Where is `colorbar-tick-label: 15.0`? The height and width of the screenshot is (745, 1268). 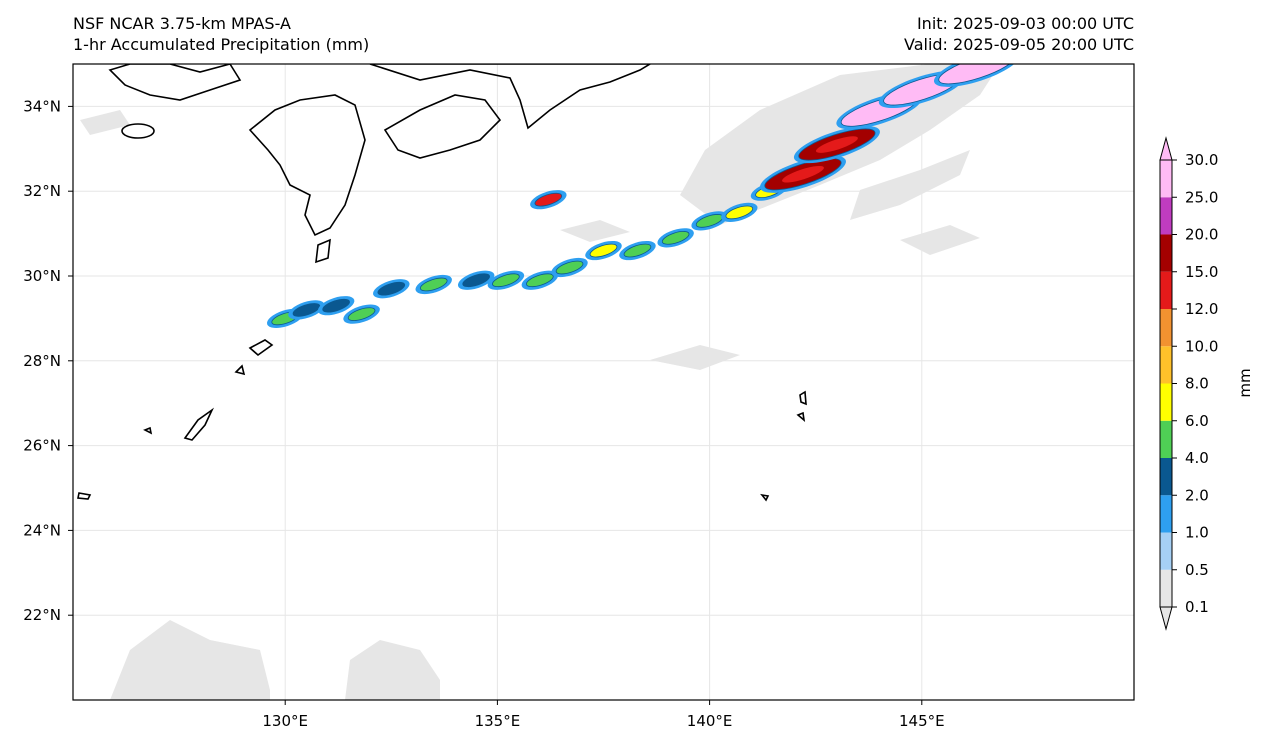 colorbar-tick-label: 15.0 is located at coordinates (1201, 272).